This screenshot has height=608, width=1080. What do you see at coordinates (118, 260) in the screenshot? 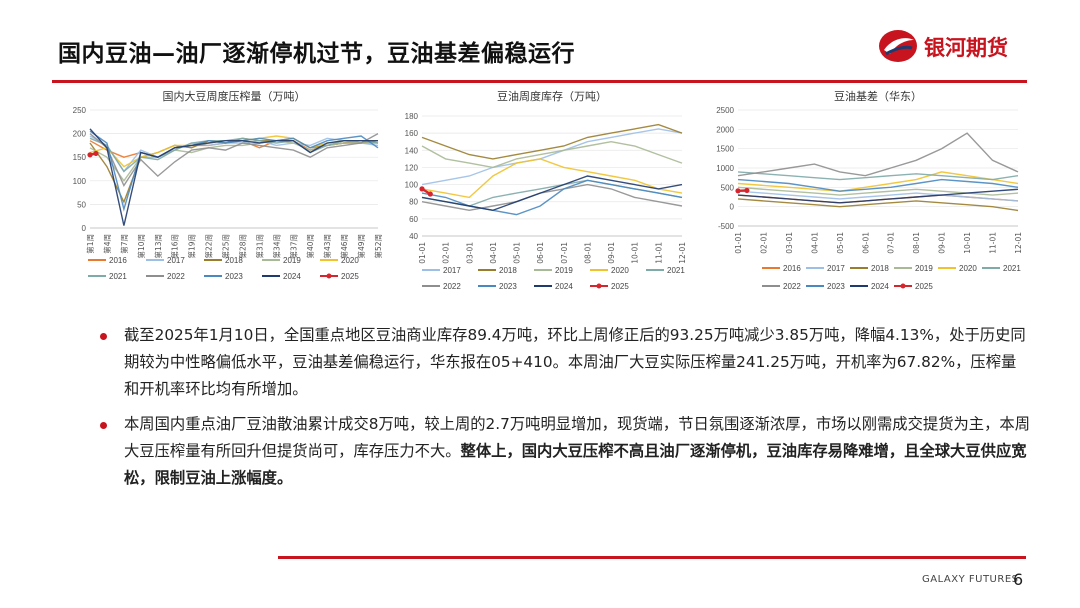
I see `legend-label: 2016` at bounding box center [118, 260].